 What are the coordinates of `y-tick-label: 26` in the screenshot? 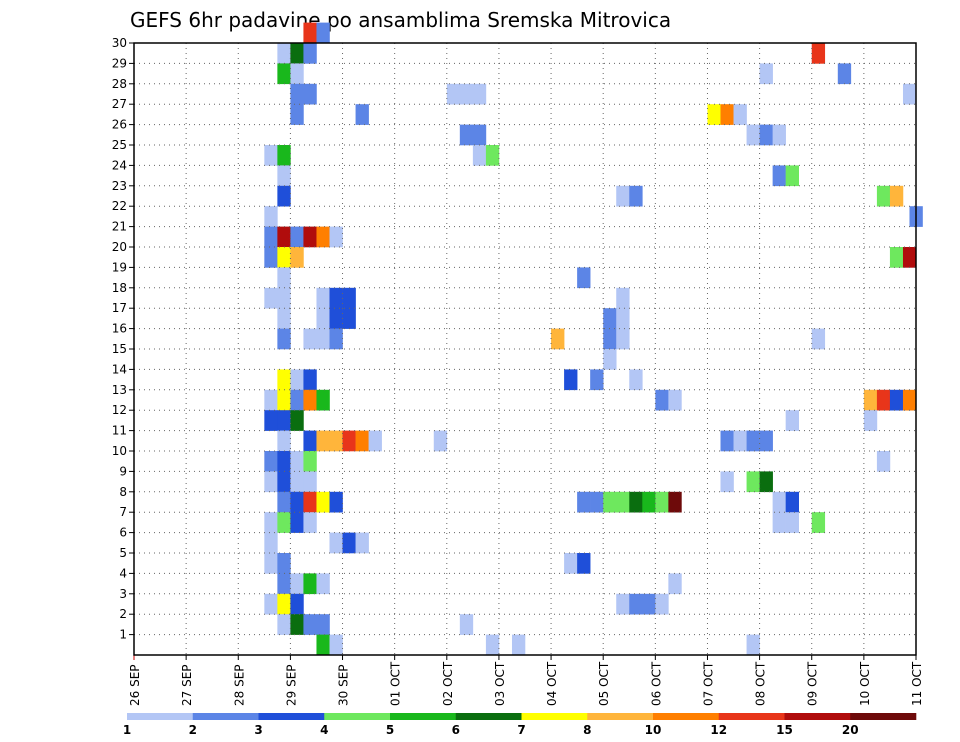 It's located at (119, 125).